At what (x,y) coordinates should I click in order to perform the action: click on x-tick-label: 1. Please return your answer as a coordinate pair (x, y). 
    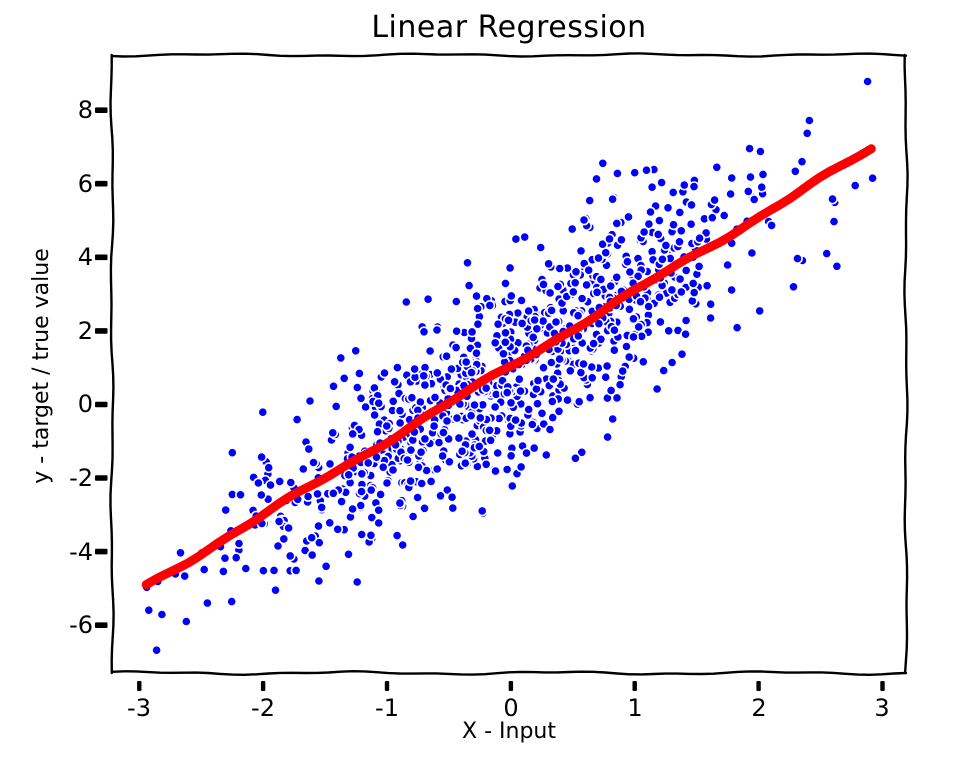
    Looking at the image, I should click on (635, 708).